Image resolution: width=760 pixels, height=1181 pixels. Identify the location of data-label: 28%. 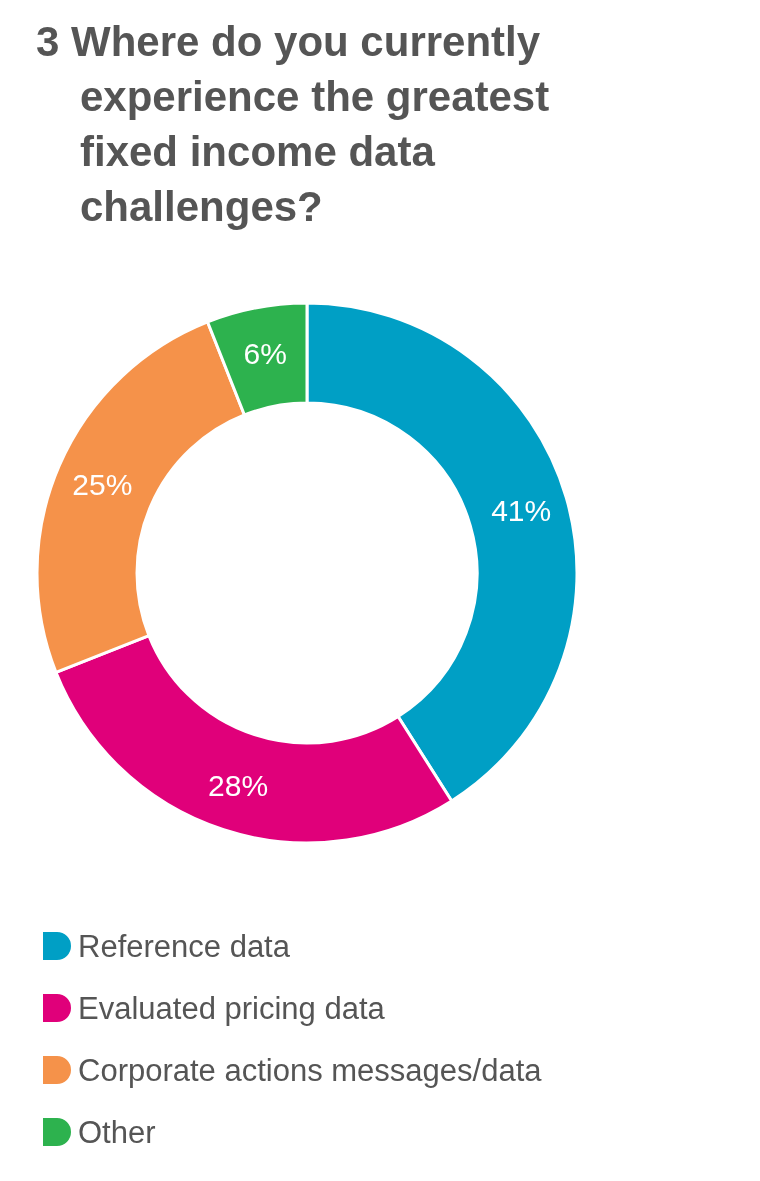
(238, 785).